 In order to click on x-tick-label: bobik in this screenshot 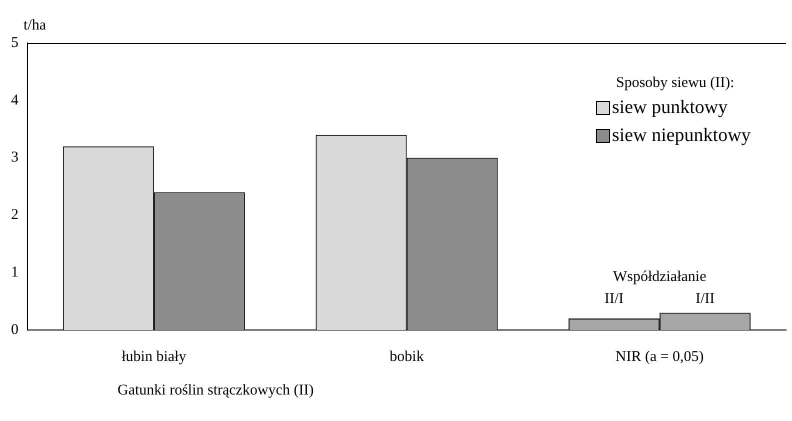, I will do `click(407, 356)`.